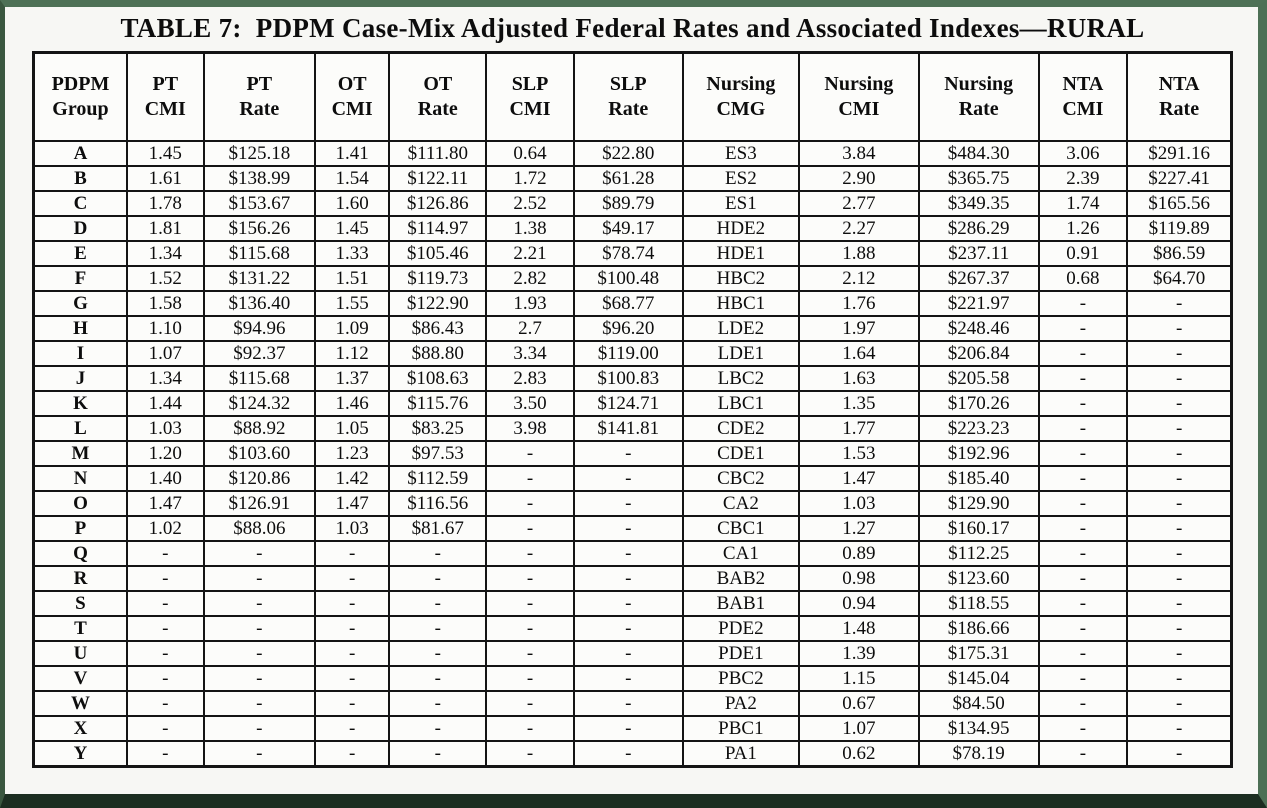 The image size is (1267, 808). I want to click on pdpm-group-cell: J, so click(80, 378).